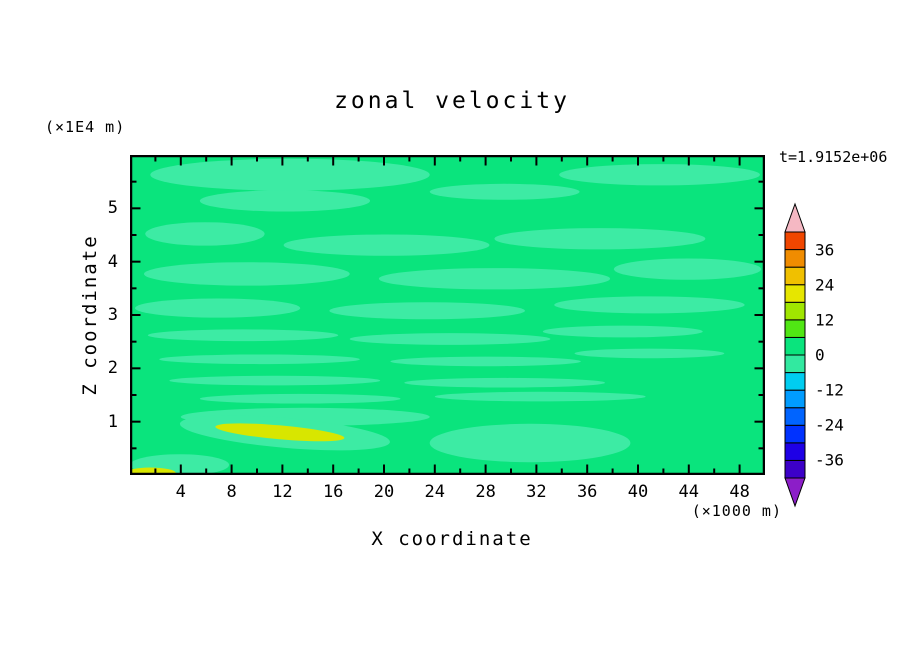 This screenshot has height=654, width=904. I want to click on x-tick-label: 40, so click(638, 492).